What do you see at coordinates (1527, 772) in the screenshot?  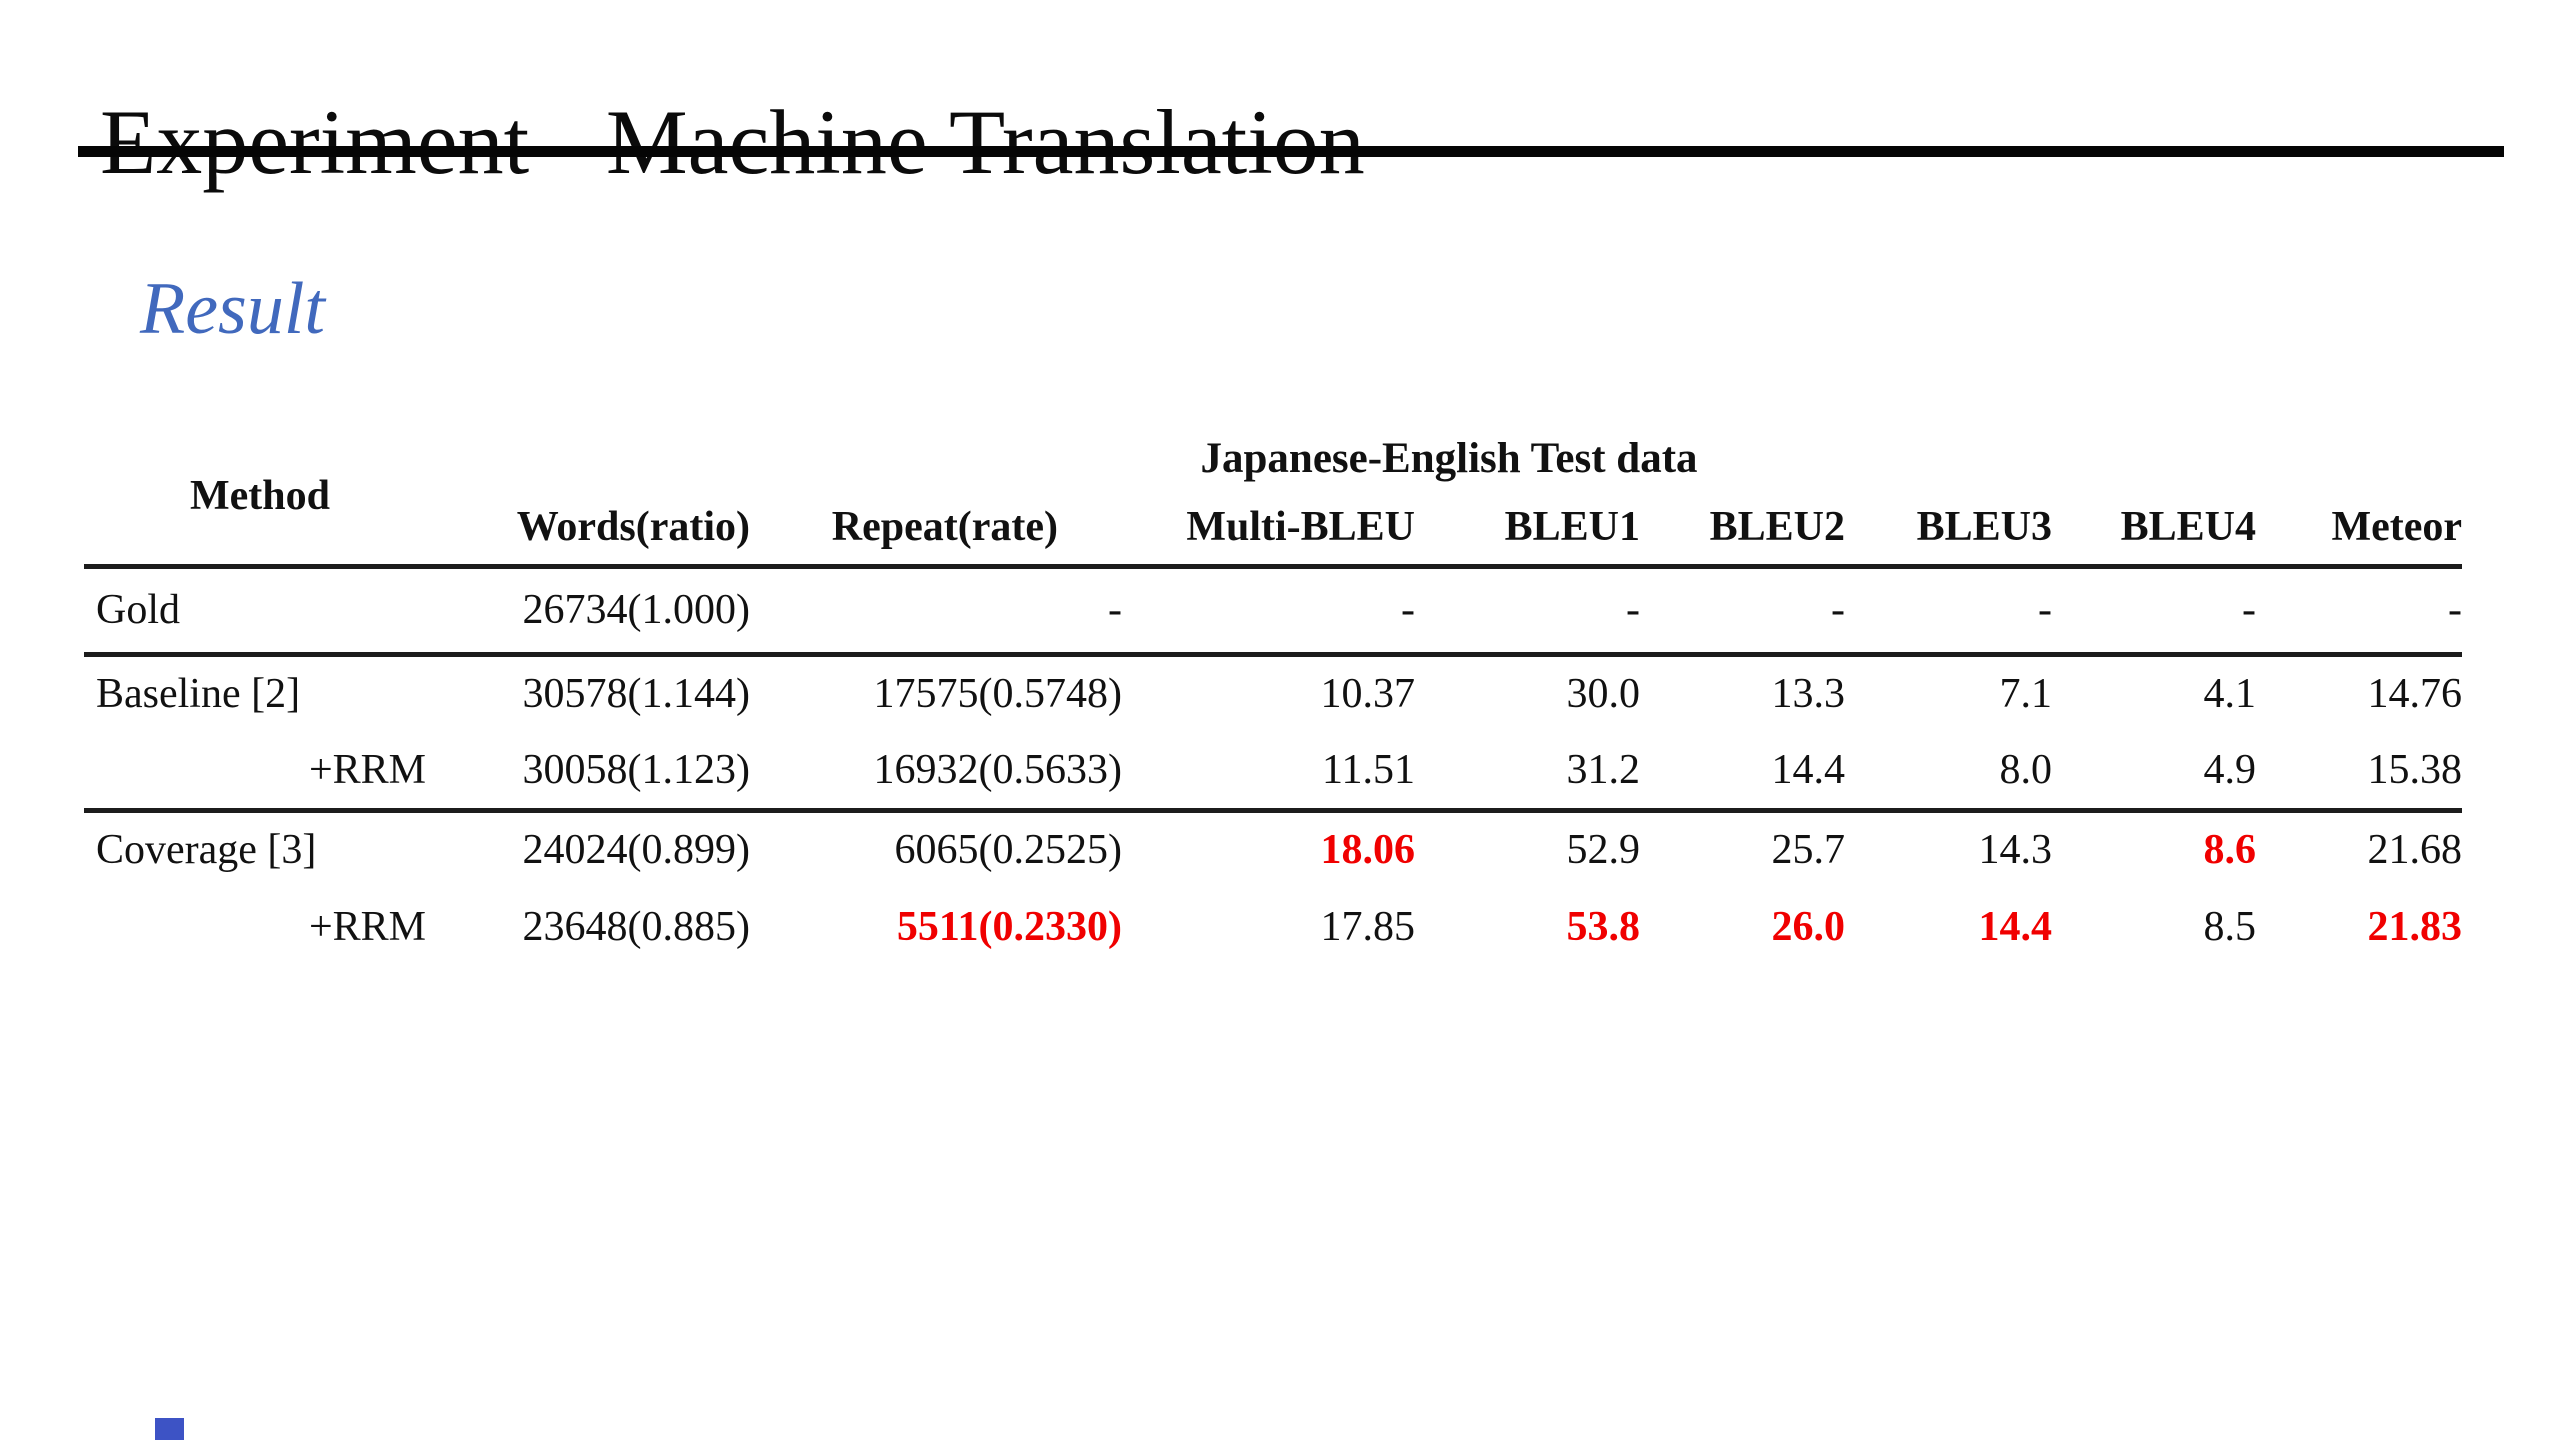 I see `table-cell: 31.2` at bounding box center [1527, 772].